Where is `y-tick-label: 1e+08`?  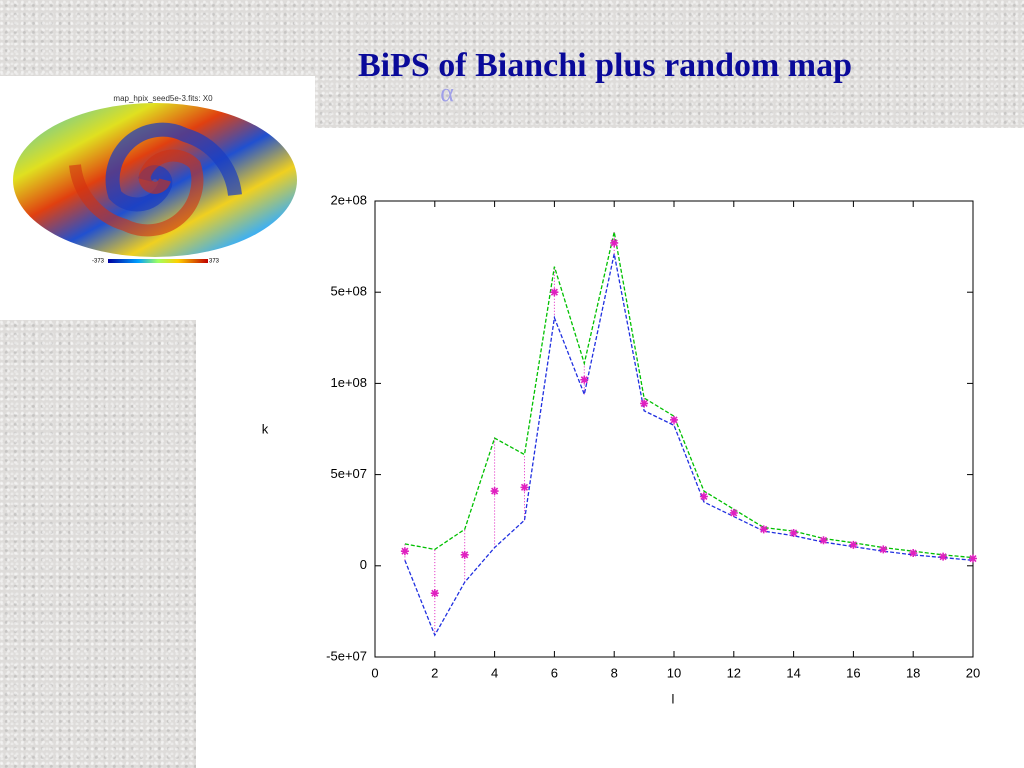
y-tick-label: 1e+08 is located at coordinates (348, 382).